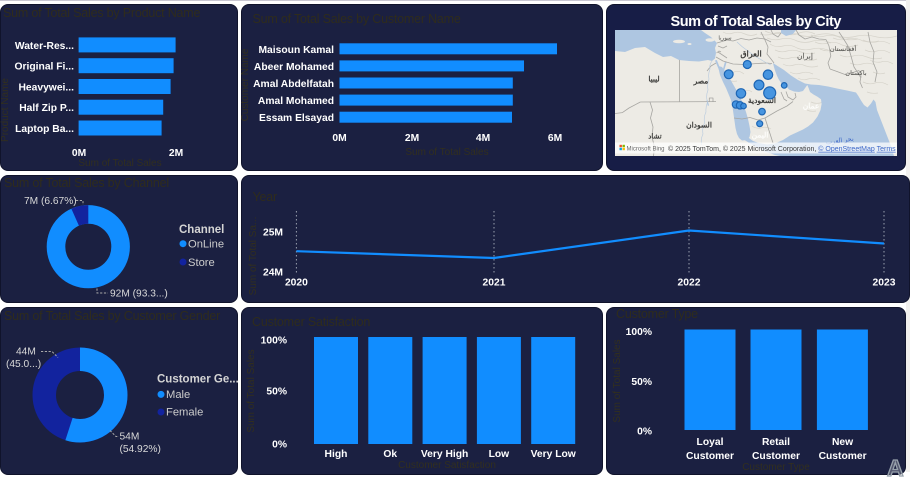 Image resolution: width=910 pixels, height=482 pixels. Describe the element at coordinates (294, 67) in the screenshot. I see `svg-text: Abeer Mohamed` at that location.